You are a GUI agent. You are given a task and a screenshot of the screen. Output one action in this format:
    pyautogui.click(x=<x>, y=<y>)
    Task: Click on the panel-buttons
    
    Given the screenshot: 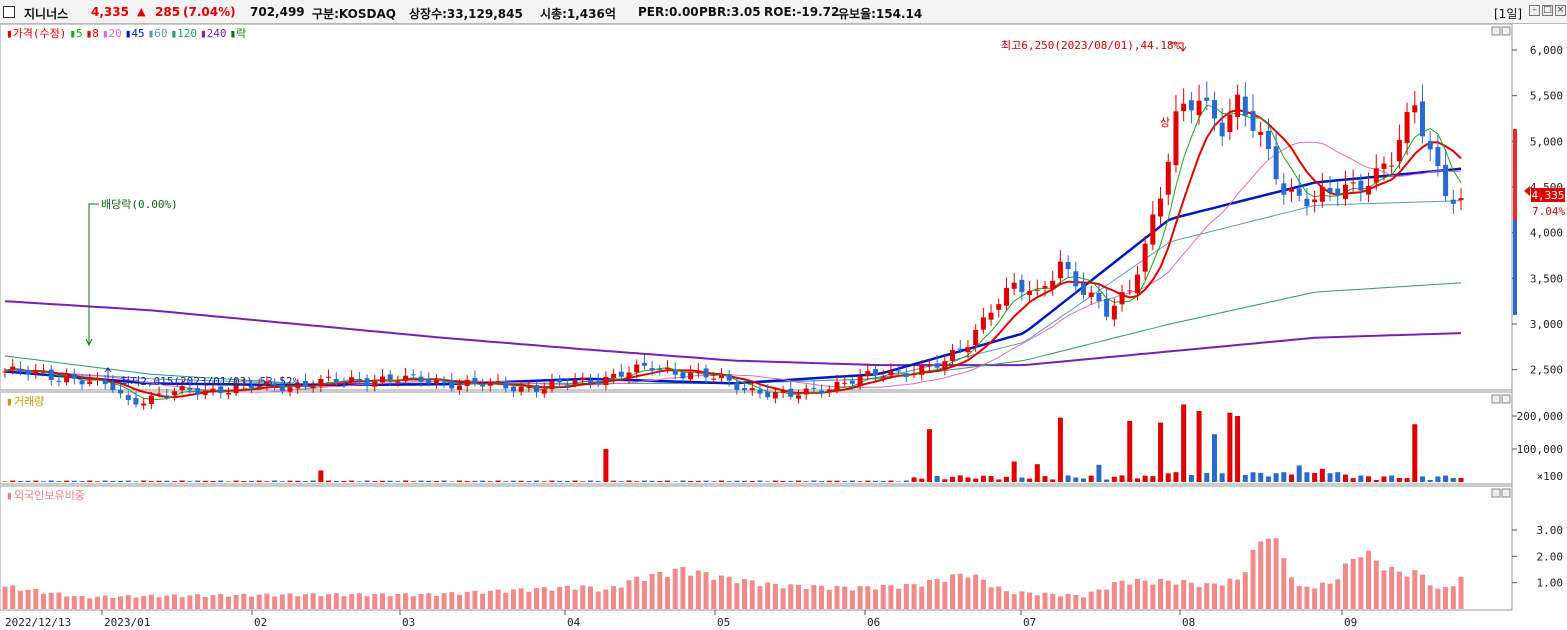 What is the action you would take?
    pyautogui.click(x=1501, y=262)
    